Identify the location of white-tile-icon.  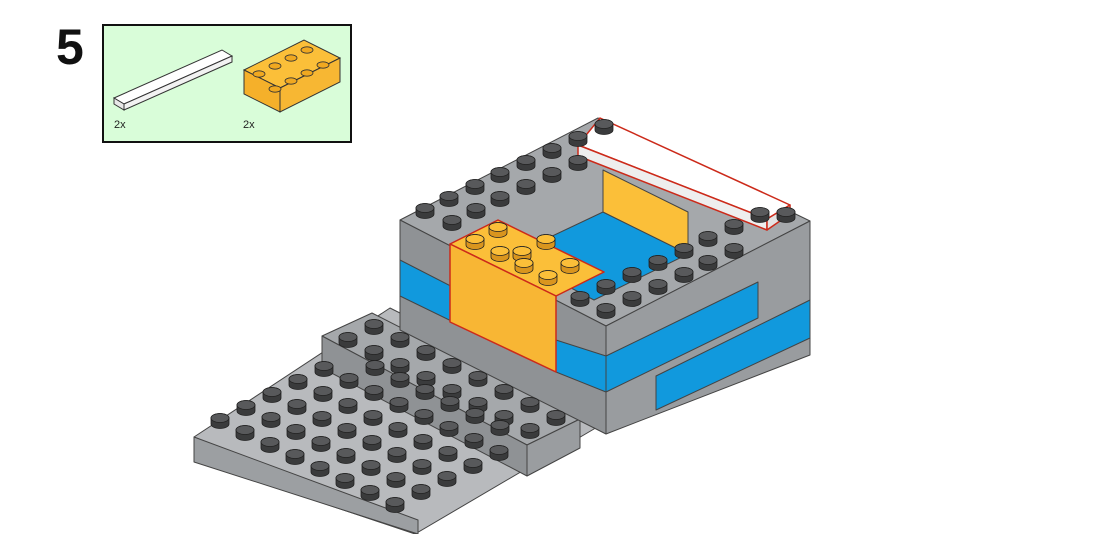
(173, 80).